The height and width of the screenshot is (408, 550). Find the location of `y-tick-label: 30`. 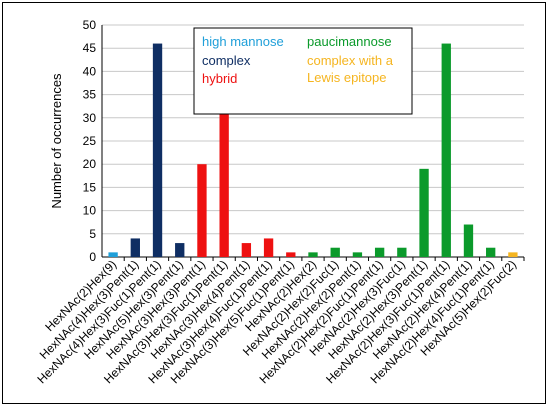

y-tick-label: 30 is located at coordinates (90, 118).